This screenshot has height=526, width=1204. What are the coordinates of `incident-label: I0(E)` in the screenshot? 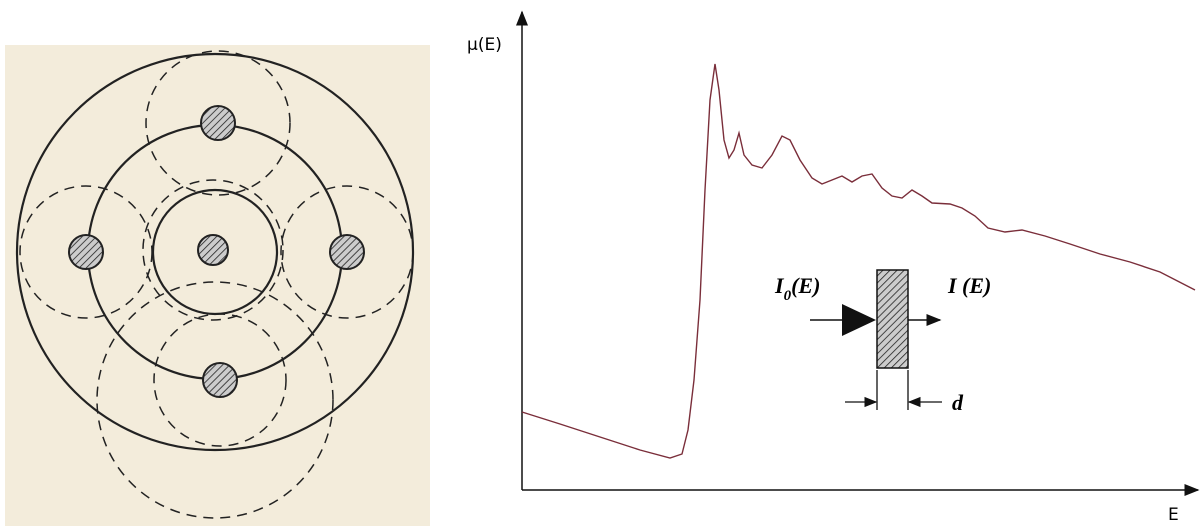 It's located at (797, 288).